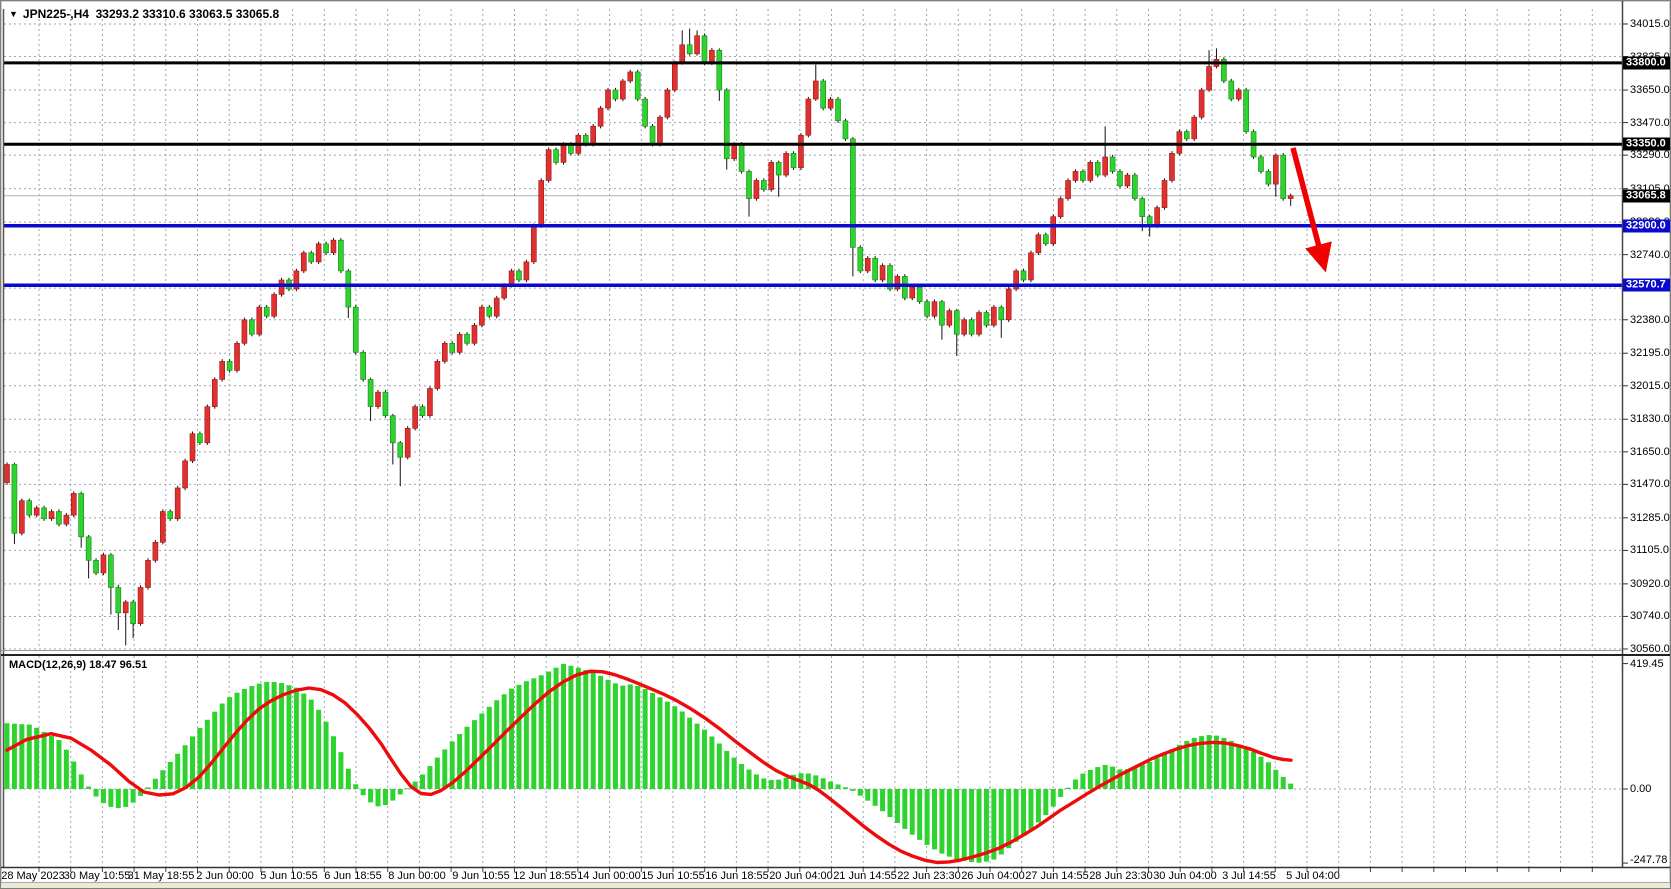 Image resolution: width=1671 pixels, height=889 pixels. What do you see at coordinates (417, 876) in the screenshot?
I see `time-axis-label: 8 Jun 00:00` at bounding box center [417, 876].